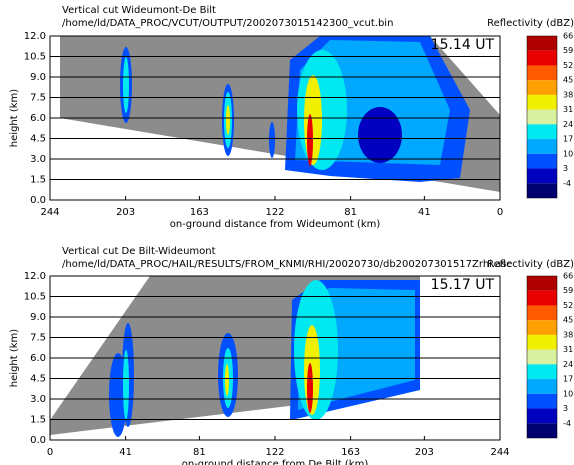 The height and width of the screenshot is (465, 574). I want to click on time-label: 15.14 UT, so click(463, 45).